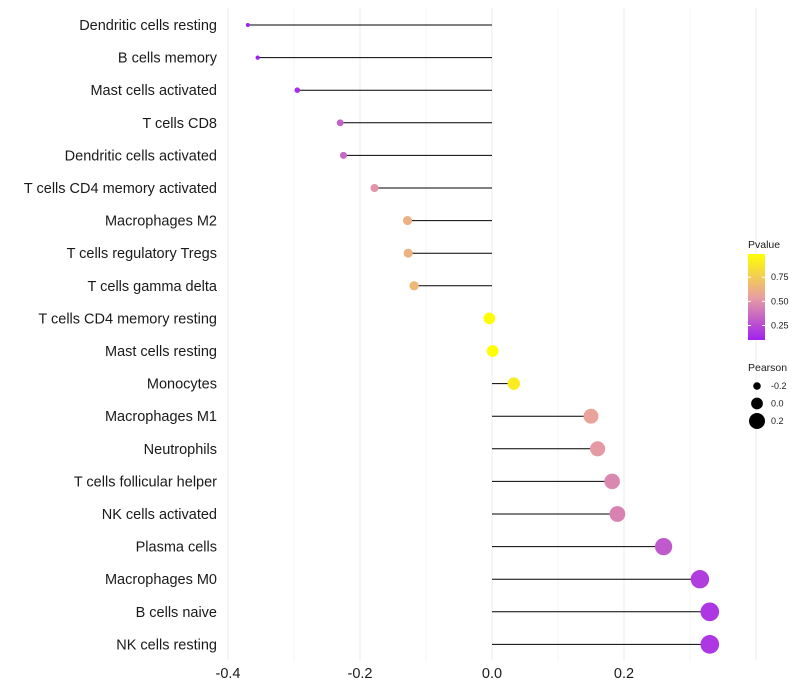 The width and height of the screenshot is (800, 700). What do you see at coordinates (168, 59) in the screenshot?
I see `category-label: B cells memory` at bounding box center [168, 59].